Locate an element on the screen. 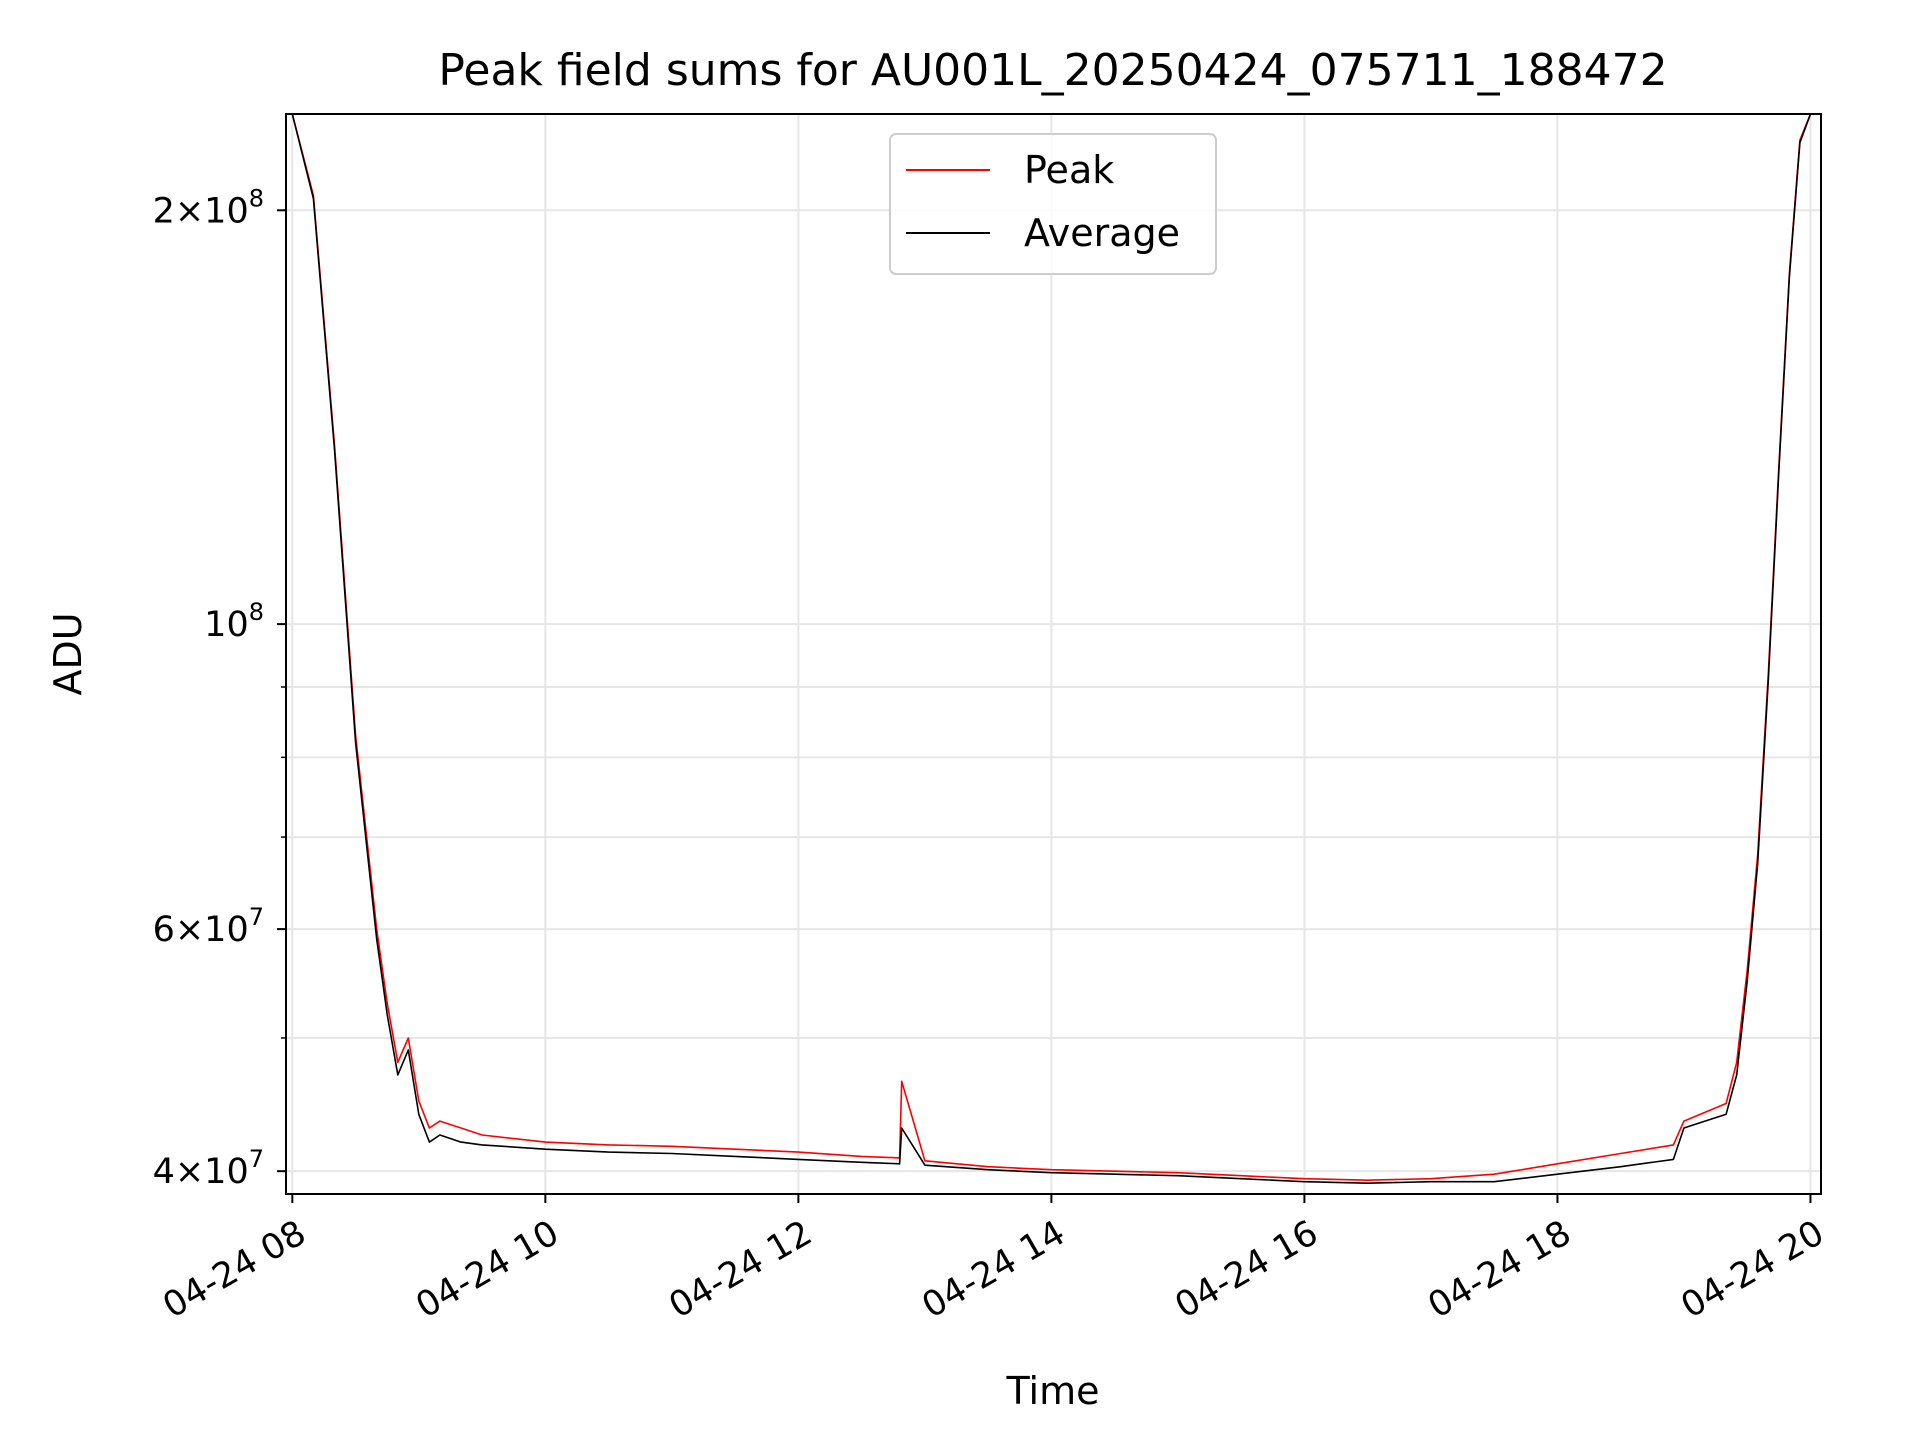 Image resolution: width=1920 pixels, height=1440 pixels. x-tick-label: 04-24 14 is located at coordinates (994, 1269).